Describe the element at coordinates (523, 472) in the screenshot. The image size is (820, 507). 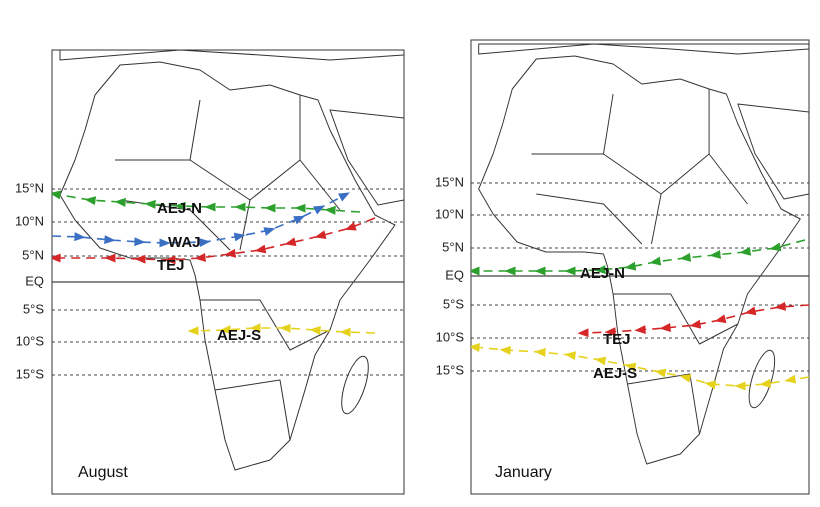
I see `month-label: January` at that location.